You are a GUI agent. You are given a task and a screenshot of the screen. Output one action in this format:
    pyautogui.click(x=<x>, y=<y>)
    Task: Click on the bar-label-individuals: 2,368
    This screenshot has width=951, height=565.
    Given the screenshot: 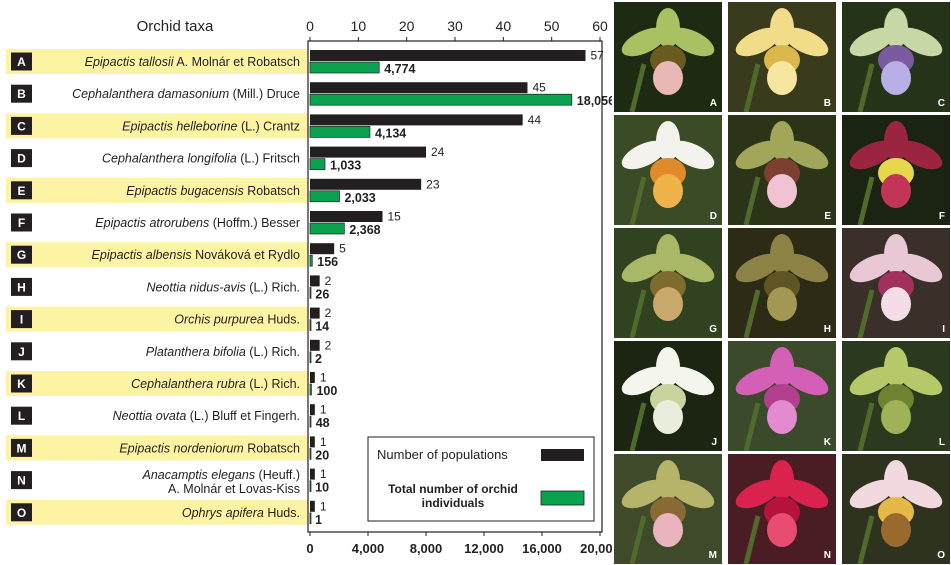 What is the action you would take?
    pyautogui.click(x=364, y=230)
    